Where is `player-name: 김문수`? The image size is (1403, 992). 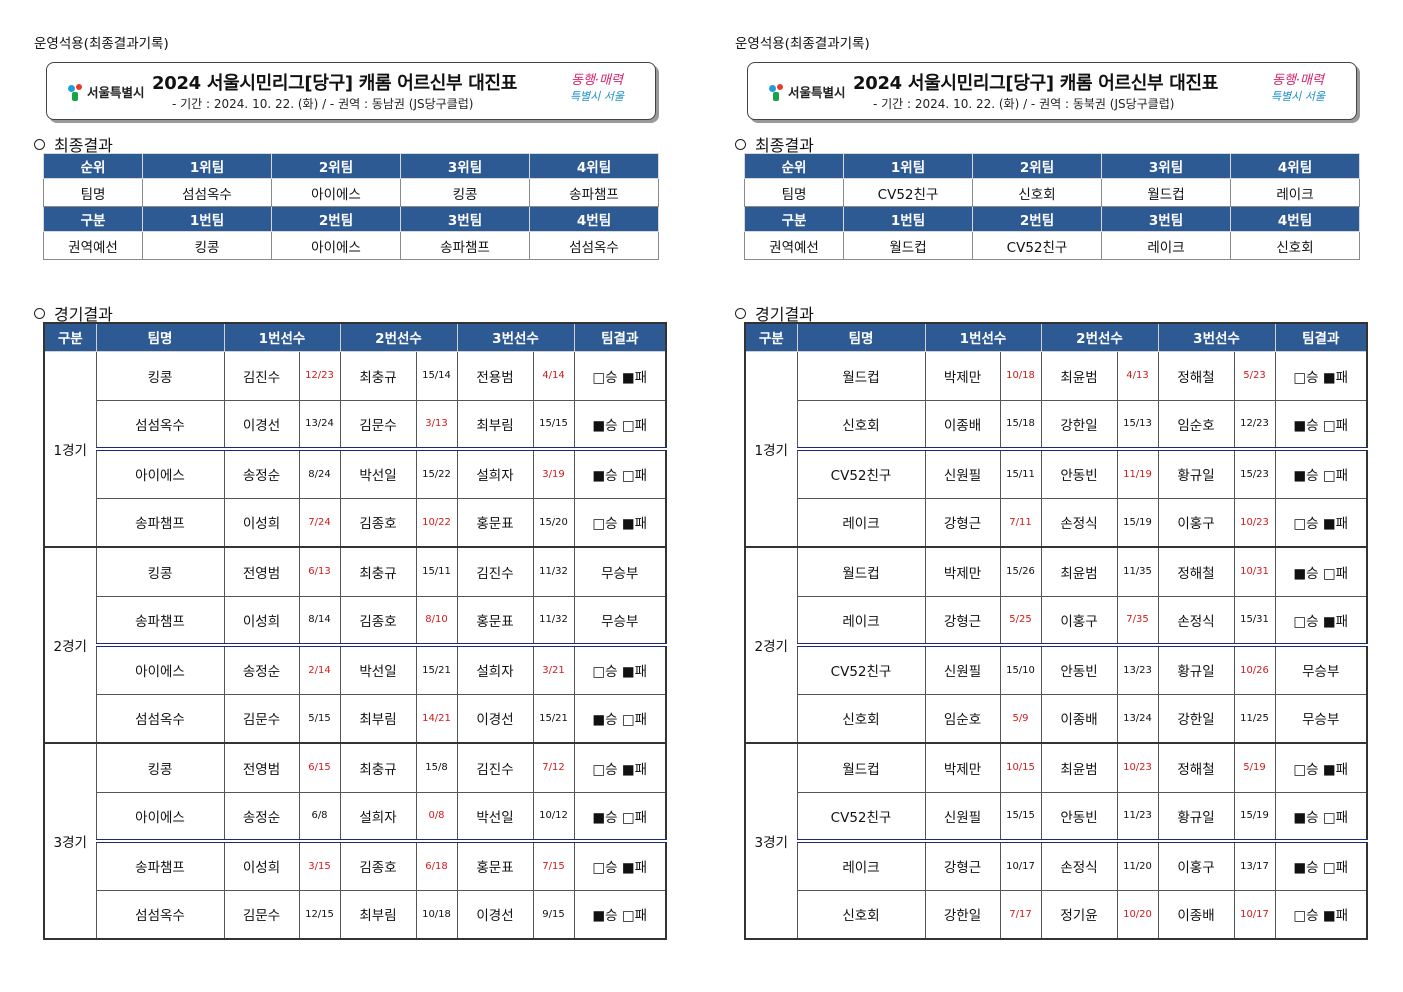
player-name: 김문수 is located at coordinates (261, 718).